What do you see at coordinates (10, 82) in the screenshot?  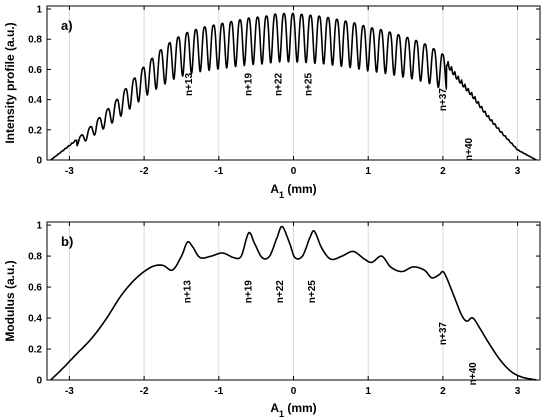 I see `y-axis-label: Intensity profile (a.u.)` at bounding box center [10, 82].